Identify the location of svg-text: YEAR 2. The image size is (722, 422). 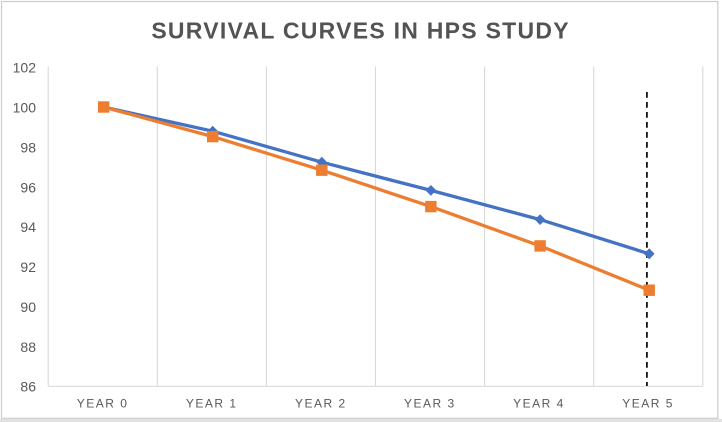
(321, 403).